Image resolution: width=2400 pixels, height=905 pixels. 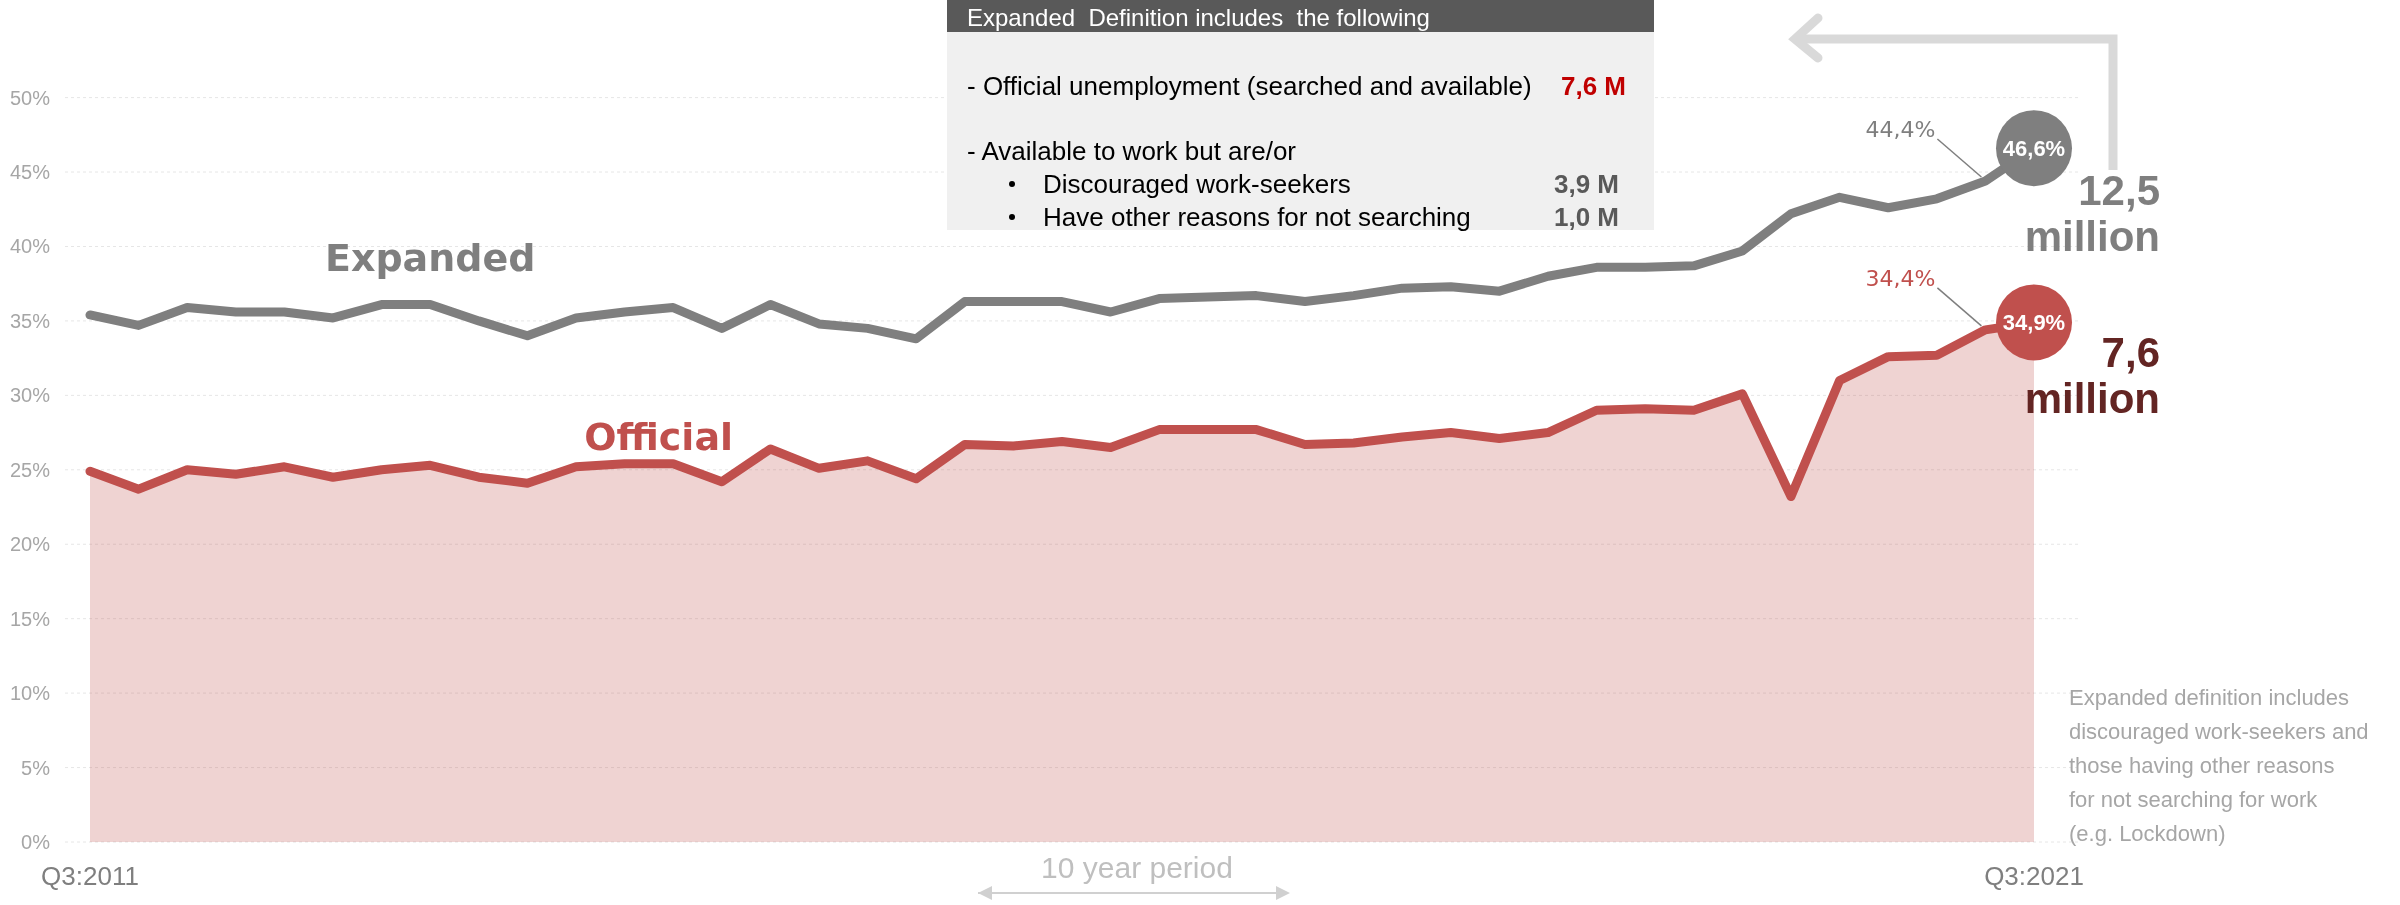 What do you see at coordinates (2219, 765) in the screenshot?
I see `annotation: Expanded definition includes discouraged work-seekers and those having other reasons for not searching for work (e.g. Lockdown)` at bounding box center [2219, 765].